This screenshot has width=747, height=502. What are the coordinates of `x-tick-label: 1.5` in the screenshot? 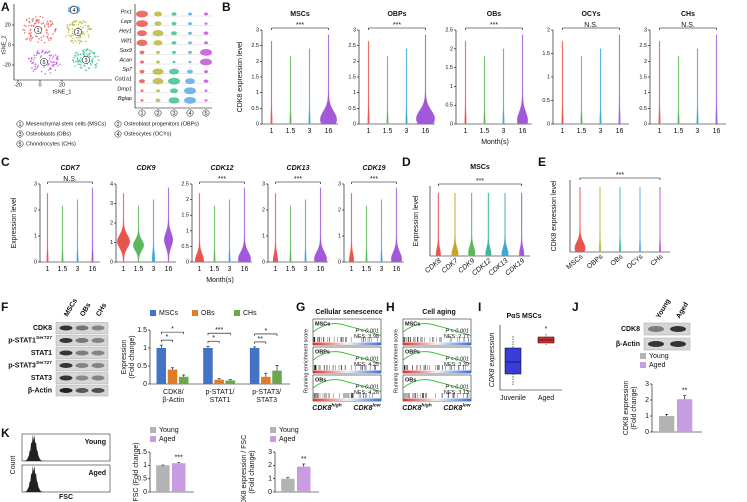 It's located at (63, 269).